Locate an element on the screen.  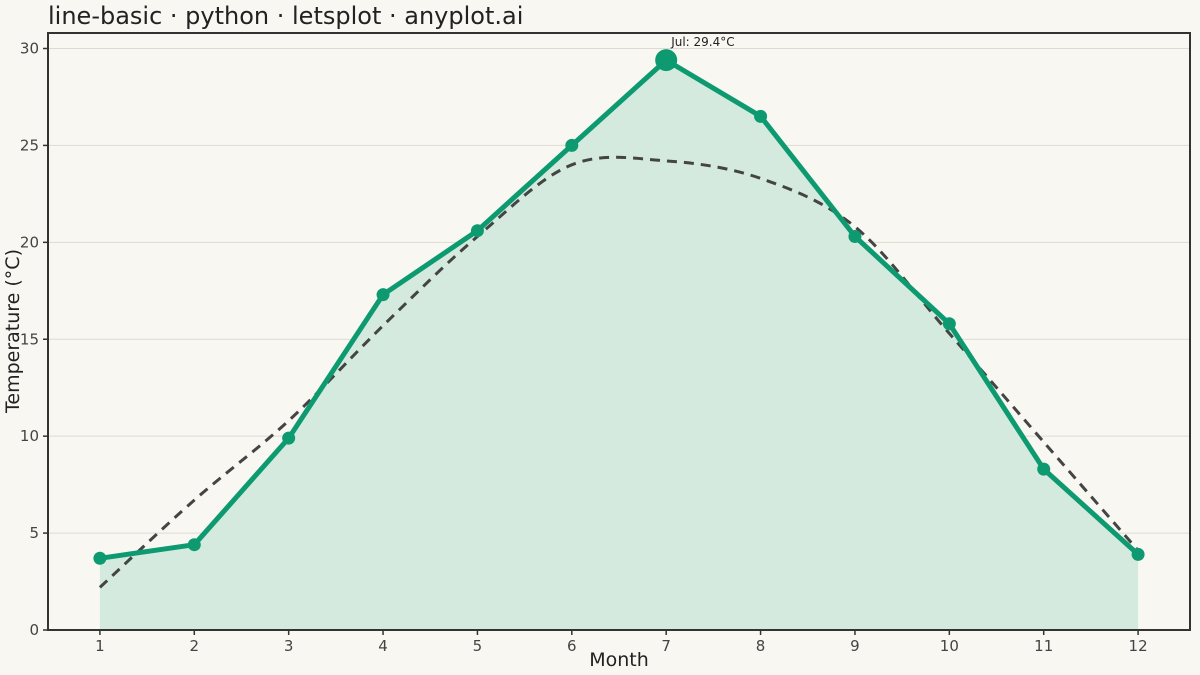
y-axis-title: Temperature (°C) is located at coordinates (13, 331).